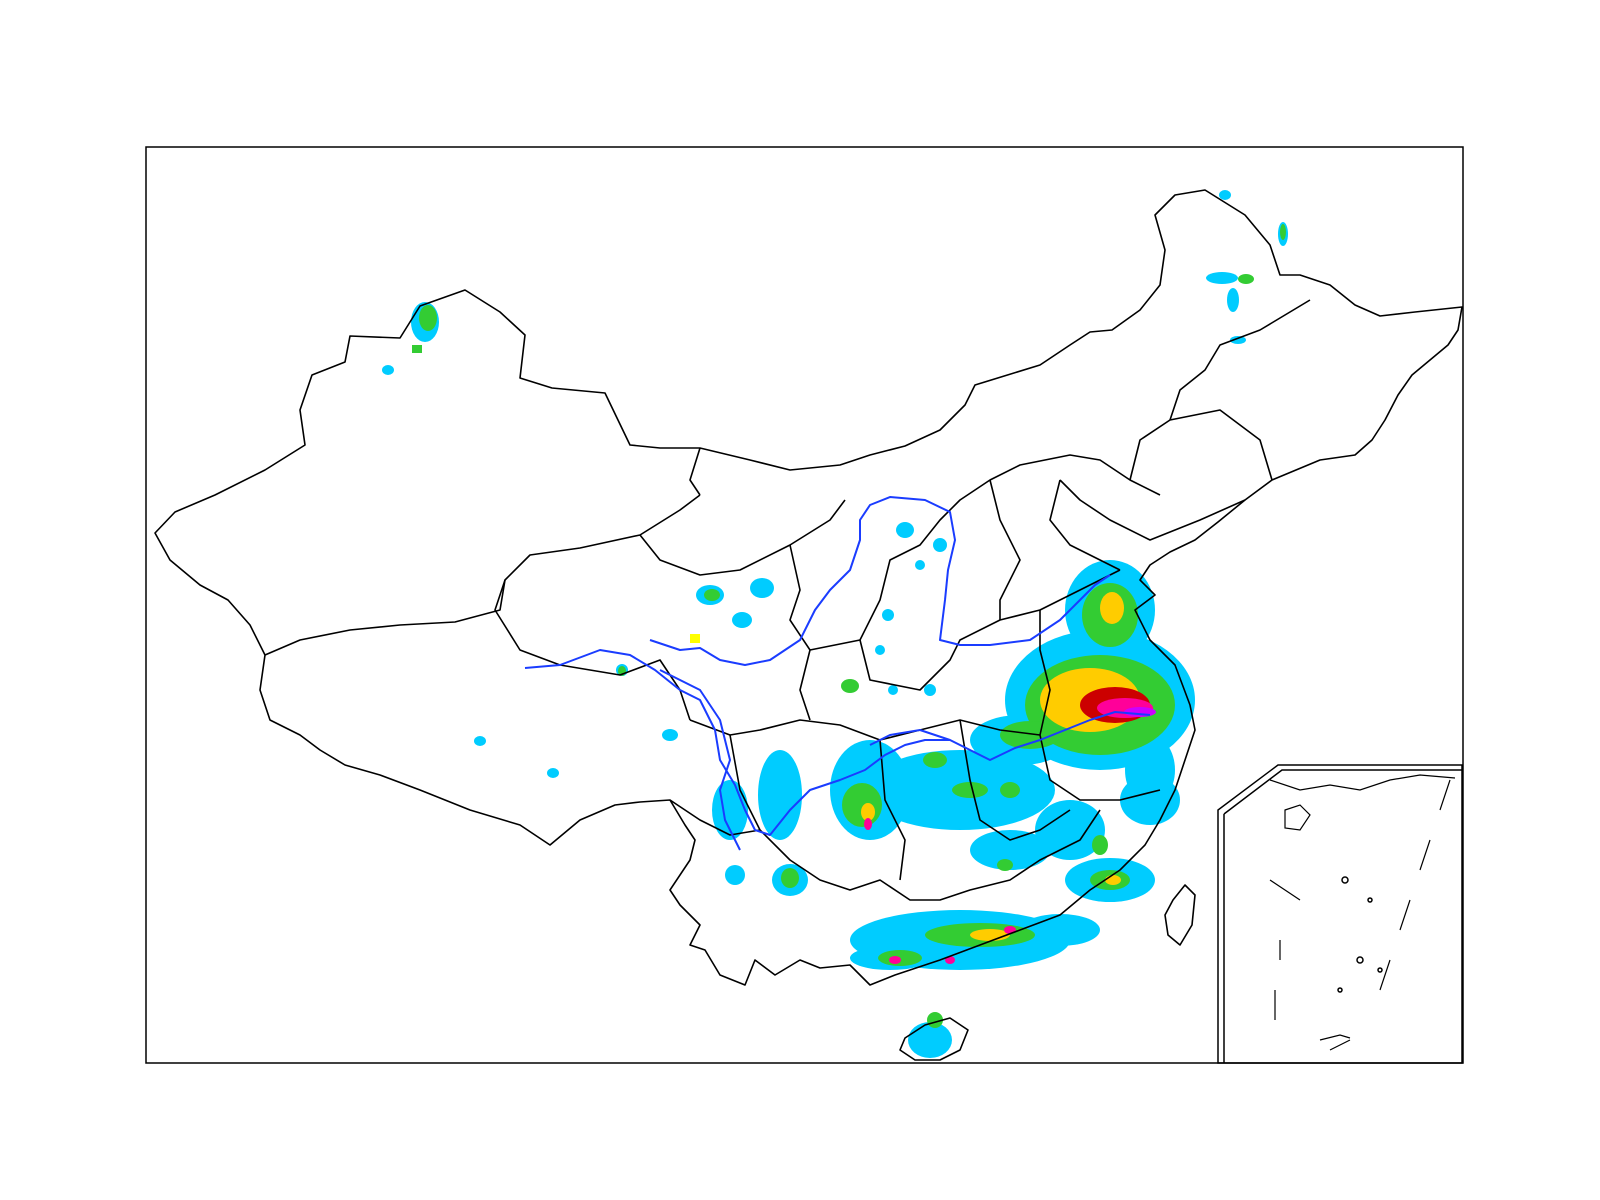  I want to click on rain-northwest-core, so click(424, 329).